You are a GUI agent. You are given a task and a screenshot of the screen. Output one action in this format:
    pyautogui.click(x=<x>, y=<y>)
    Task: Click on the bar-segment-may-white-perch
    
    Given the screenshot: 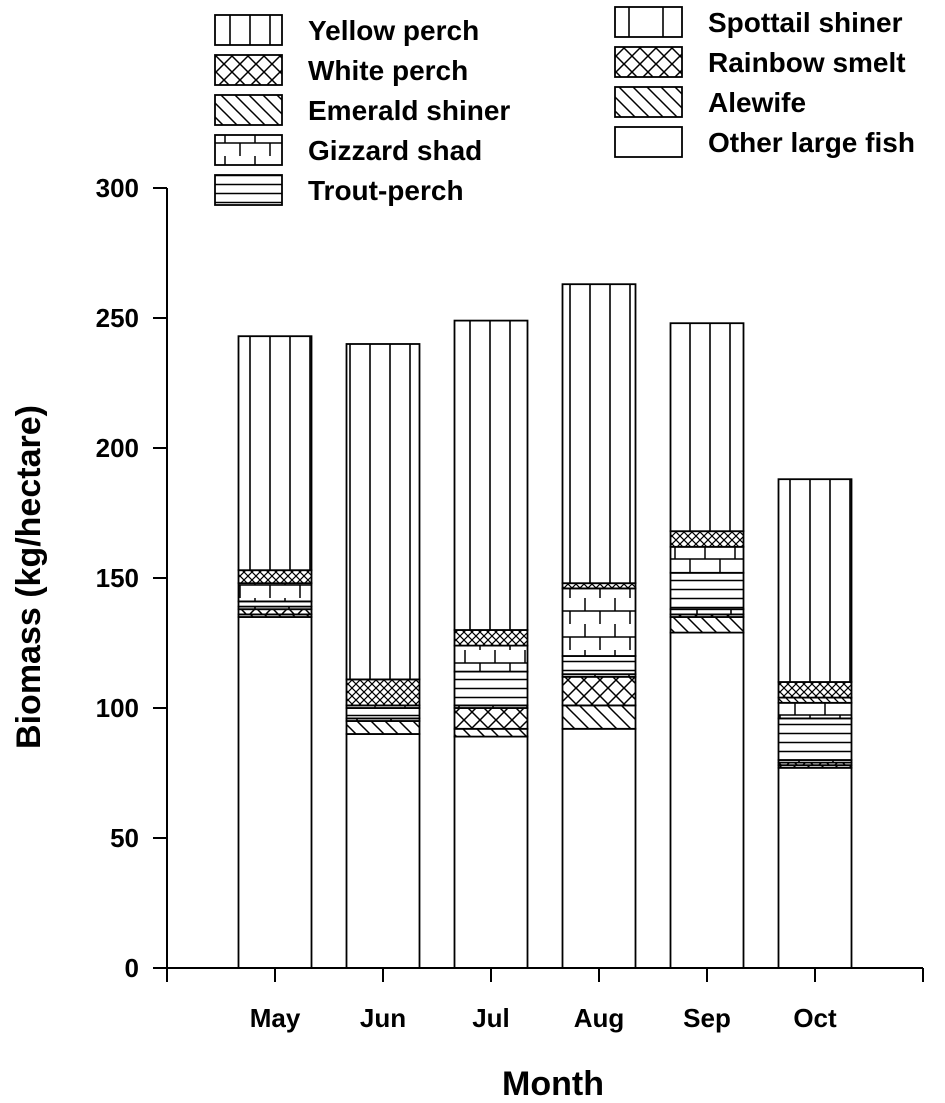 What is the action you would take?
    pyautogui.click(x=275, y=577)
    